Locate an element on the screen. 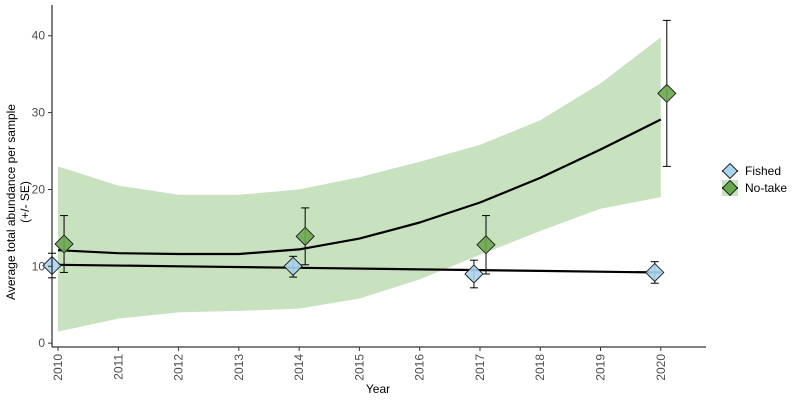  x-tick-label: 2017 is located at coordinates (480, 367).